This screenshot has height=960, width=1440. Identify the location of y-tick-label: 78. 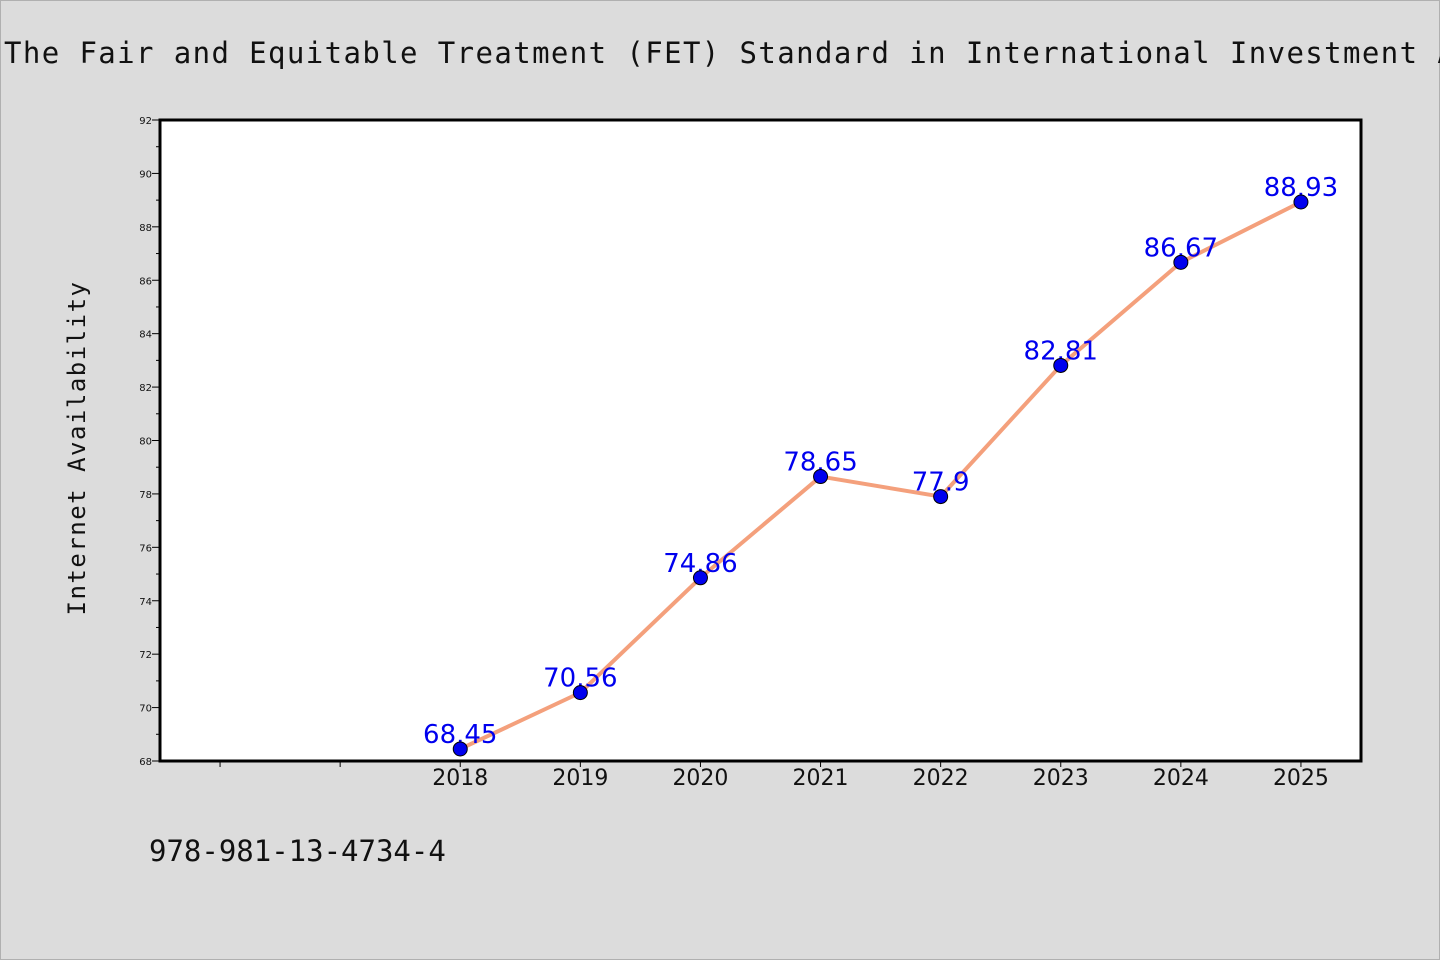
(145, 495).